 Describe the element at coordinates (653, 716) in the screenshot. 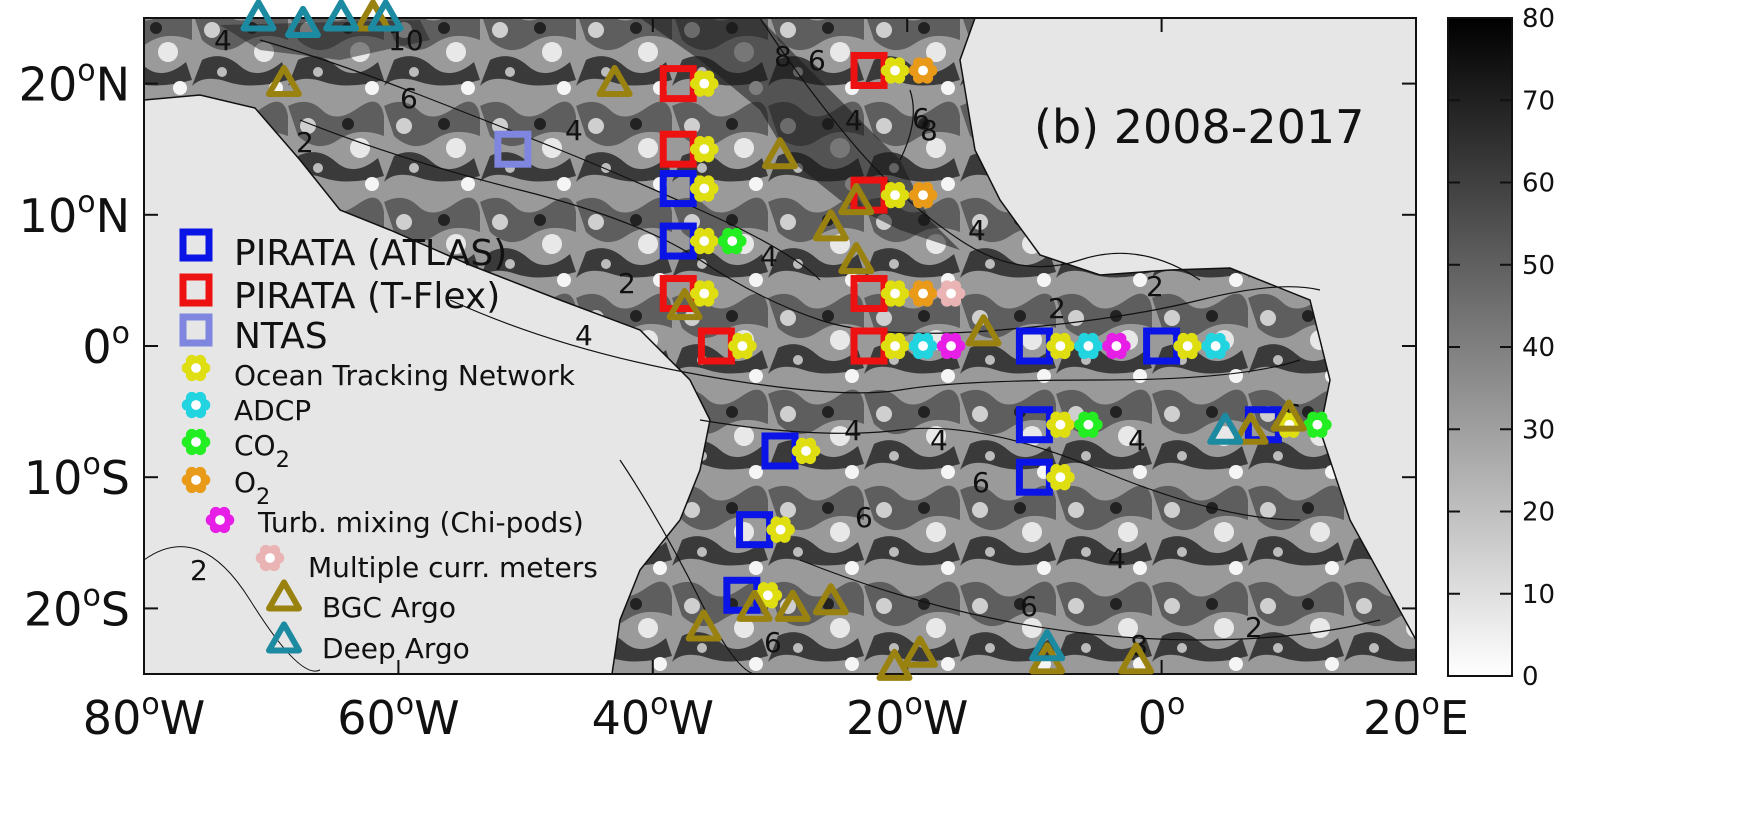

I see `x-tick-label: 40oW` at that location.